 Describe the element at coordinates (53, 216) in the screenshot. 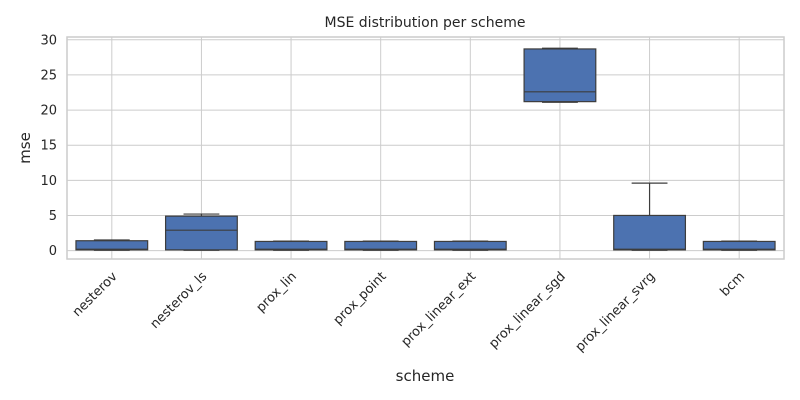

I see `y-tick-label: 5` at that location.